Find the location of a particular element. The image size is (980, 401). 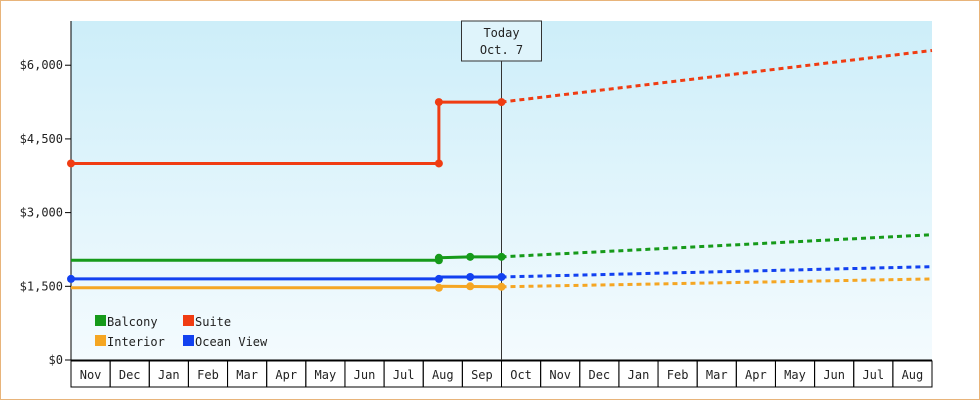

y-tick-label: $6,000 is located at coordinates (41, 65).